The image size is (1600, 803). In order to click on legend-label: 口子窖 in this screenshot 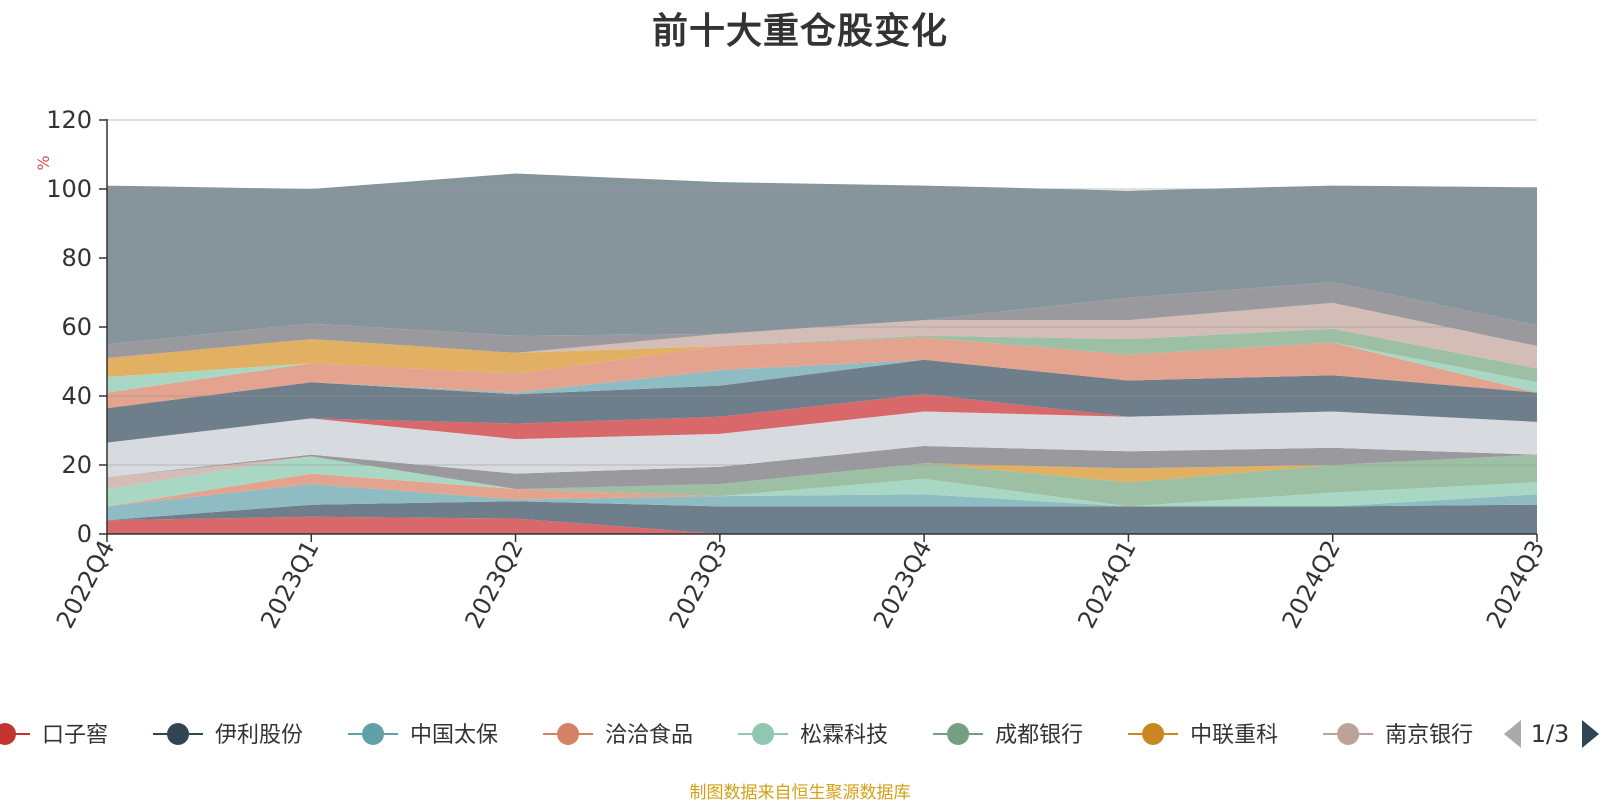, I will do `click(75, 735)`.